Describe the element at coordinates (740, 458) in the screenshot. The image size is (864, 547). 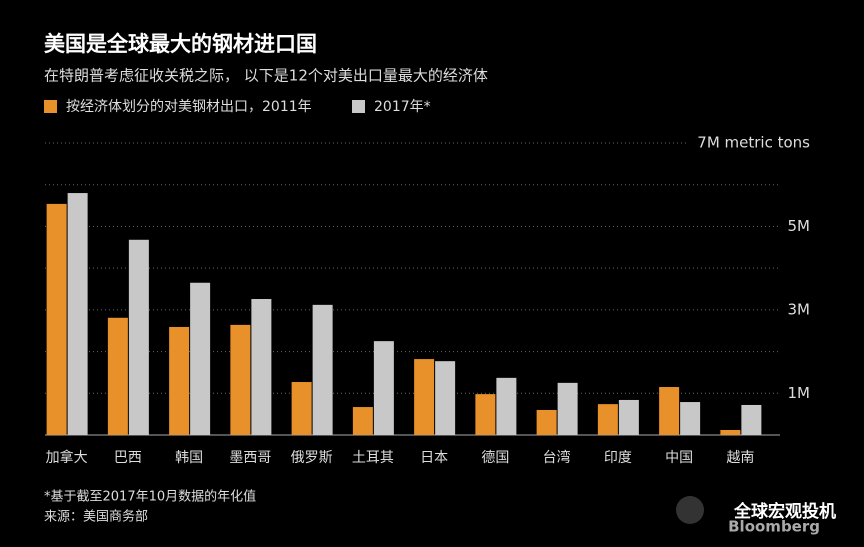
I see `x-tick-label: 越南` at that location.